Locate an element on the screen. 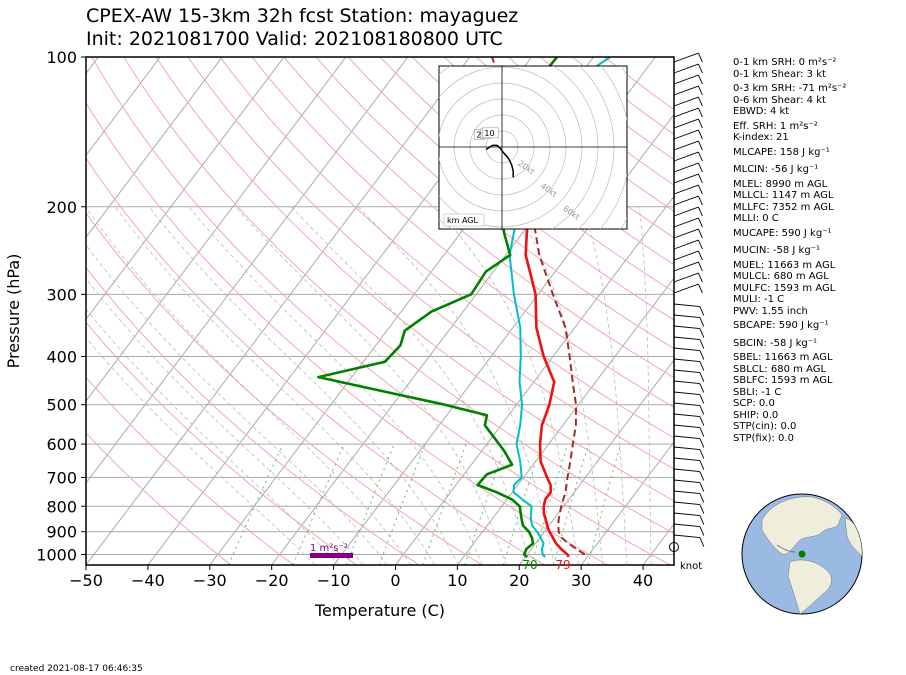 The height and width of the screenshot is (675, 906). index-line: 0-6 km Shear: 4 kt is located at coordinates (779, 100).